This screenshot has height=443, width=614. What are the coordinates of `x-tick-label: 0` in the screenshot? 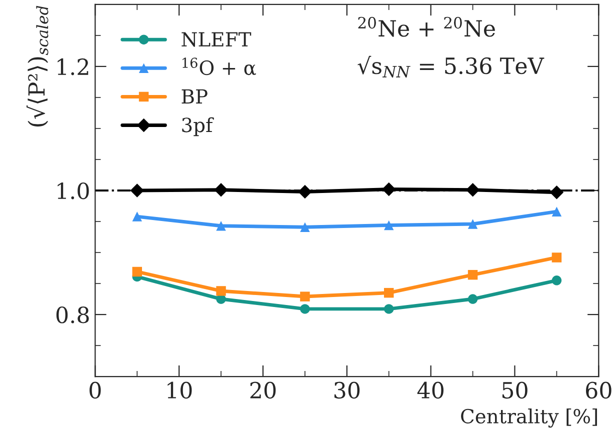 It's located at (95, 390).